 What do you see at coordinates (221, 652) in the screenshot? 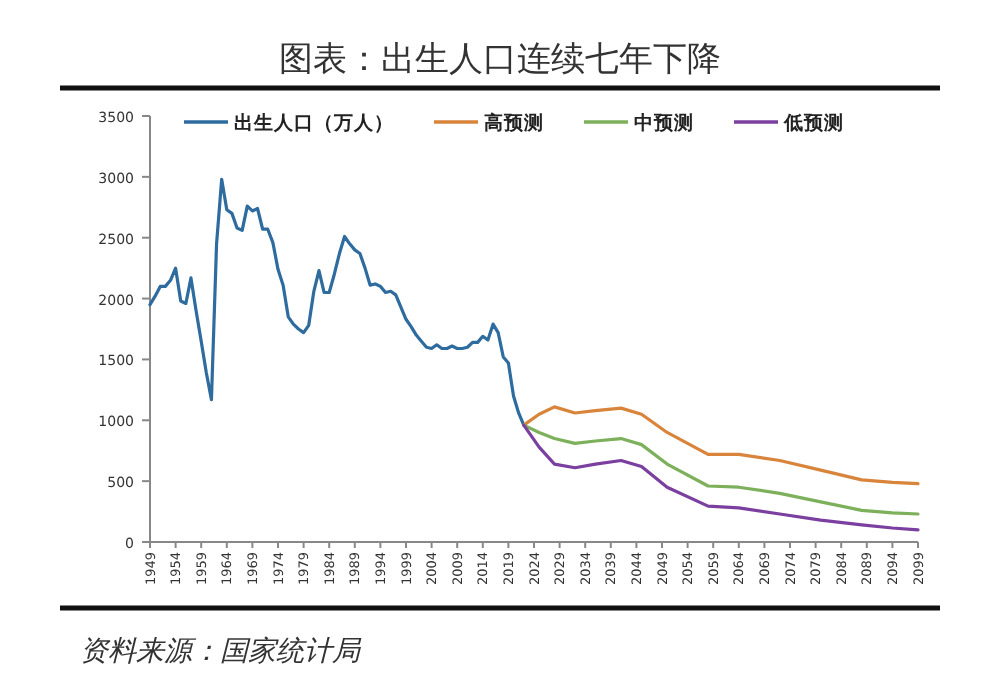
I see `text: 资料来源：国家统计局` at bounding box center [221, 652].